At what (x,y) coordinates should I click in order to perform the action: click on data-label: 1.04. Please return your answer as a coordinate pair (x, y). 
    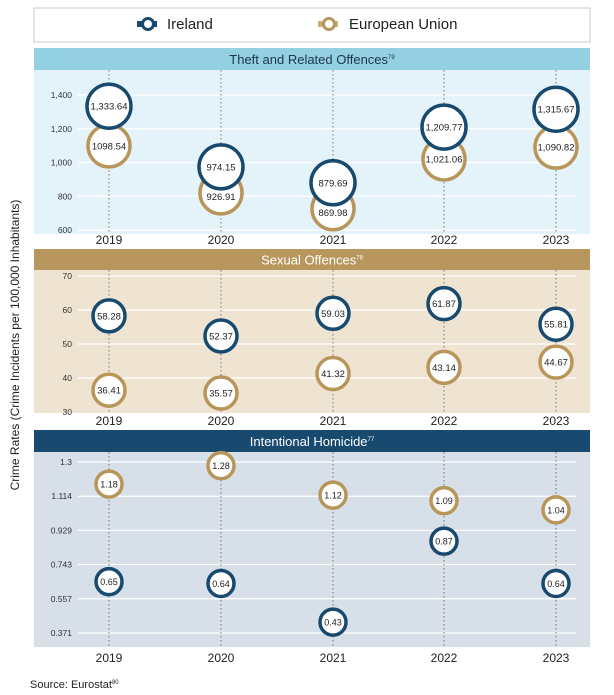
    Looking at the image, I should click on (556, 510).